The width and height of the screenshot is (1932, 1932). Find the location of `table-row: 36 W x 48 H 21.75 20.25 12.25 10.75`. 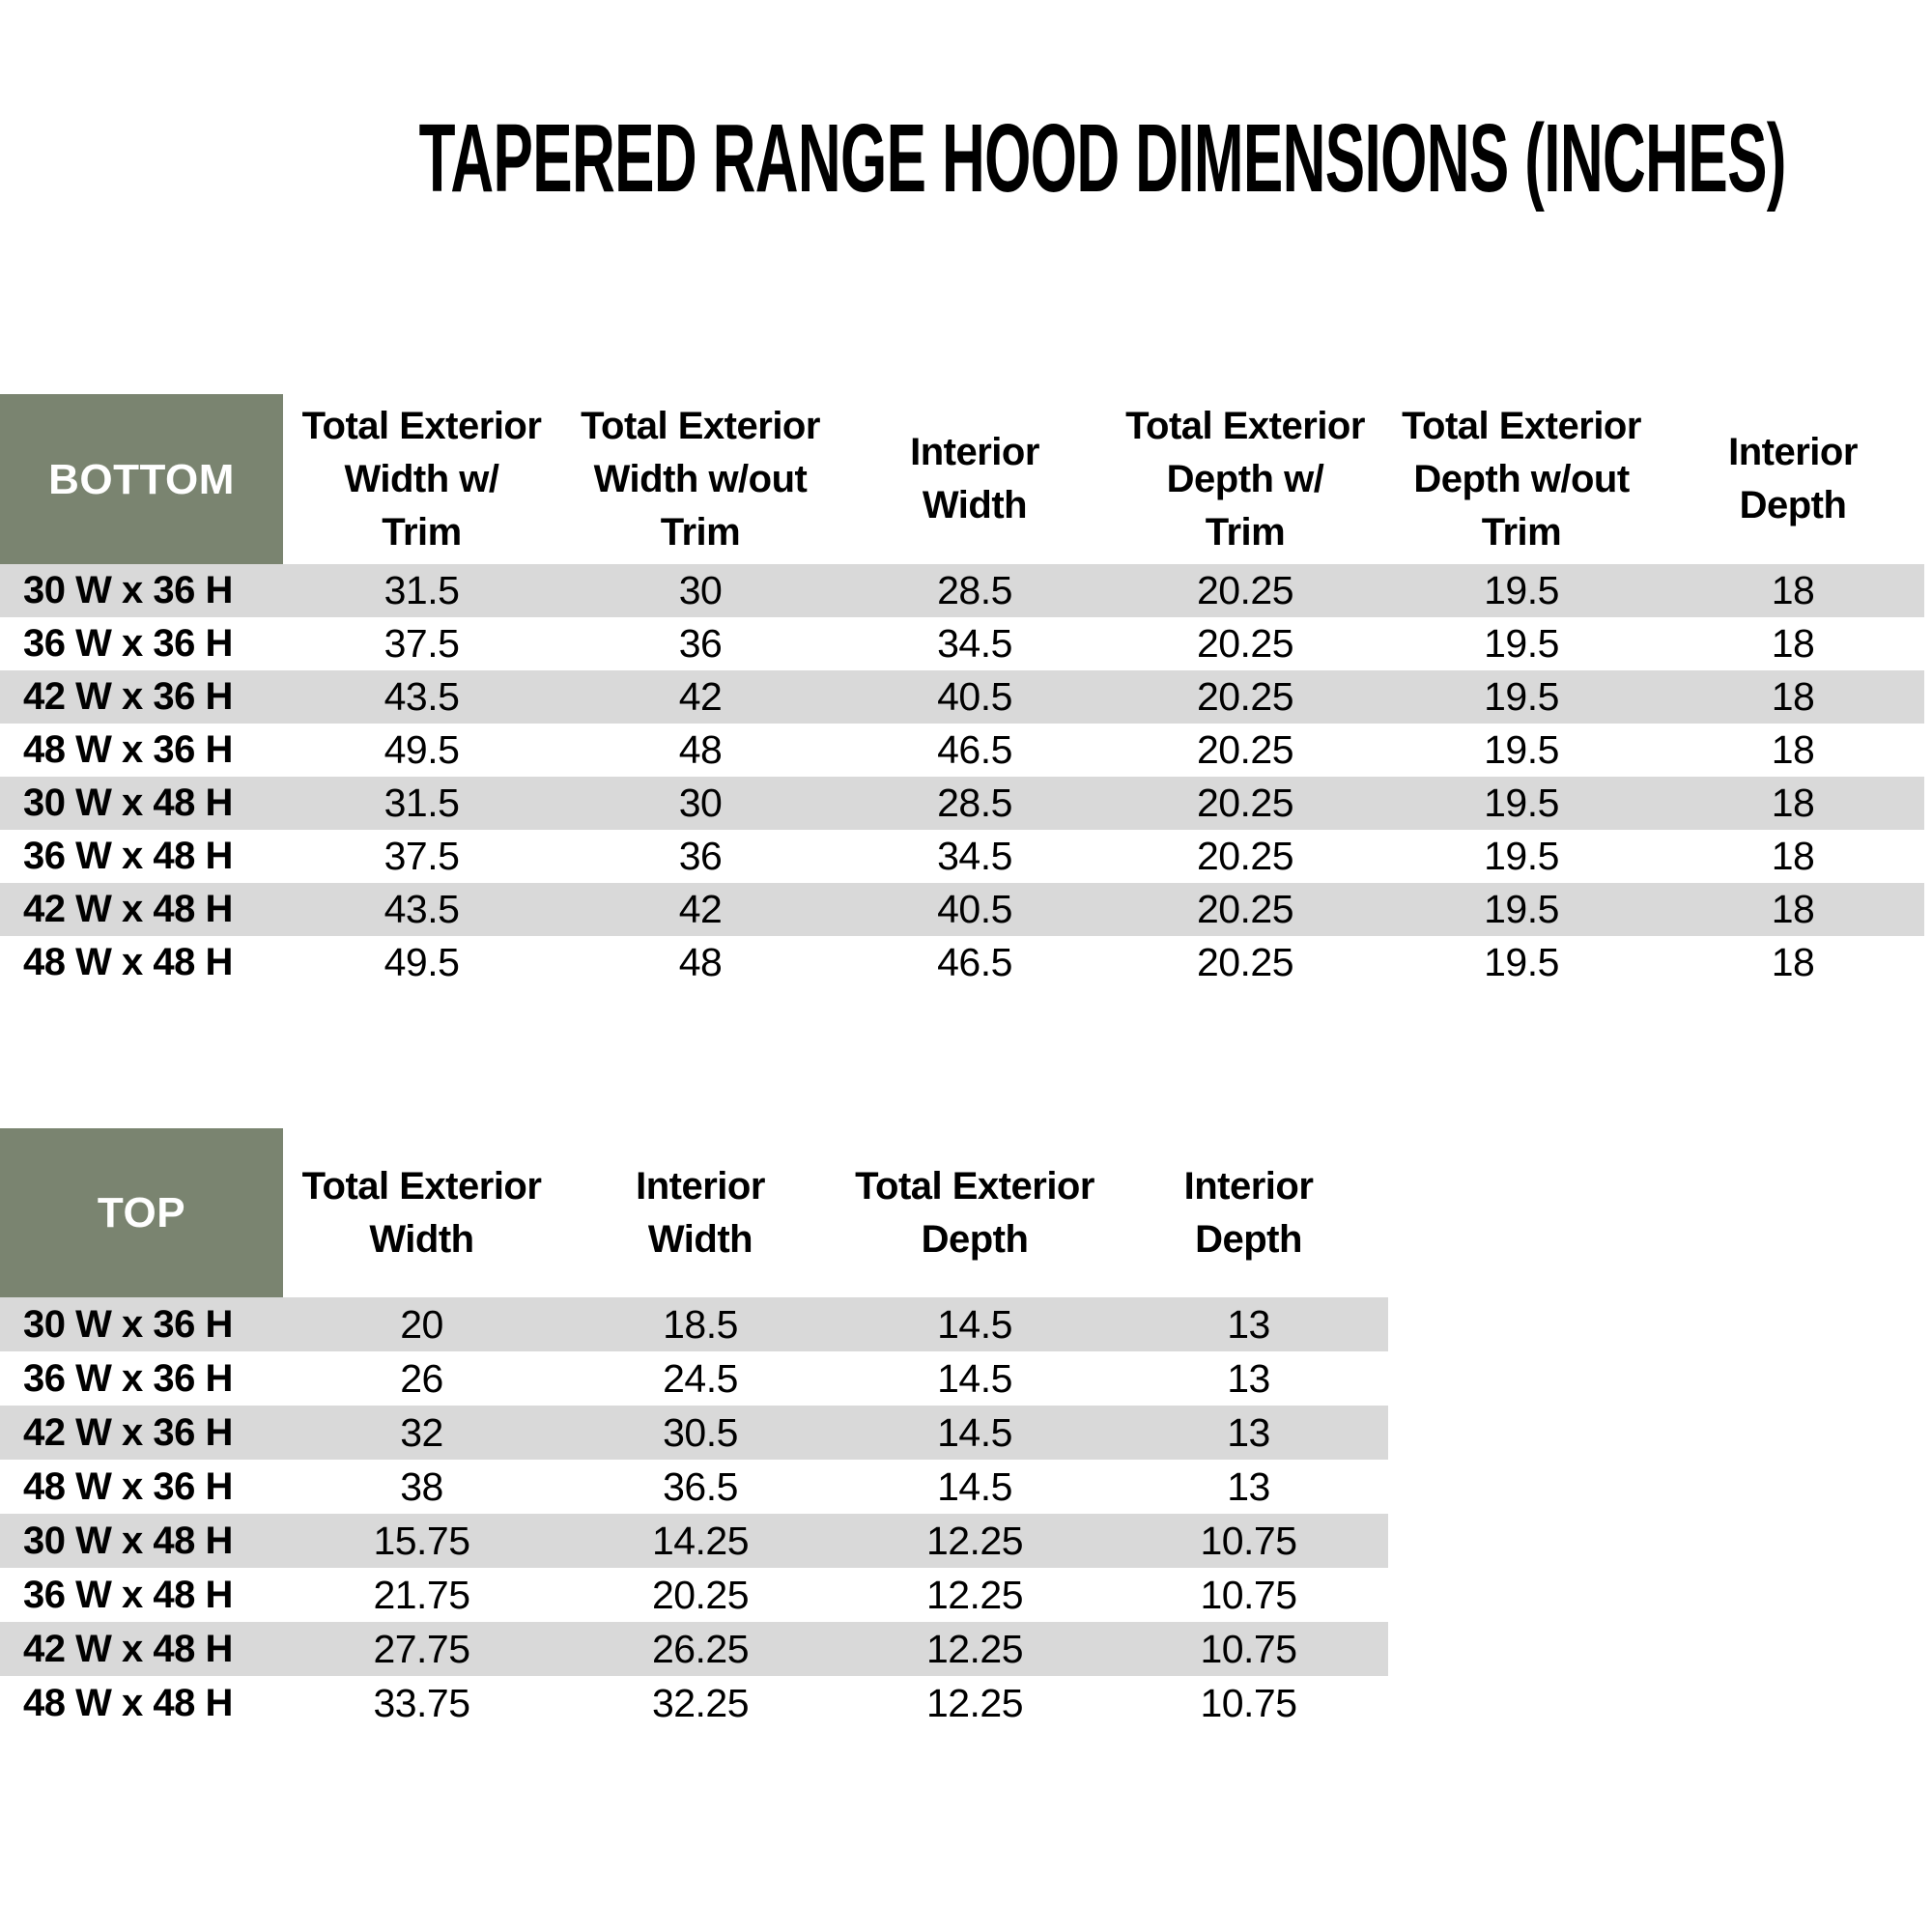

table-row: 36 W x 48 H 21.75 20.25 12.25 10.75 is located at coordinates (694, 1595).